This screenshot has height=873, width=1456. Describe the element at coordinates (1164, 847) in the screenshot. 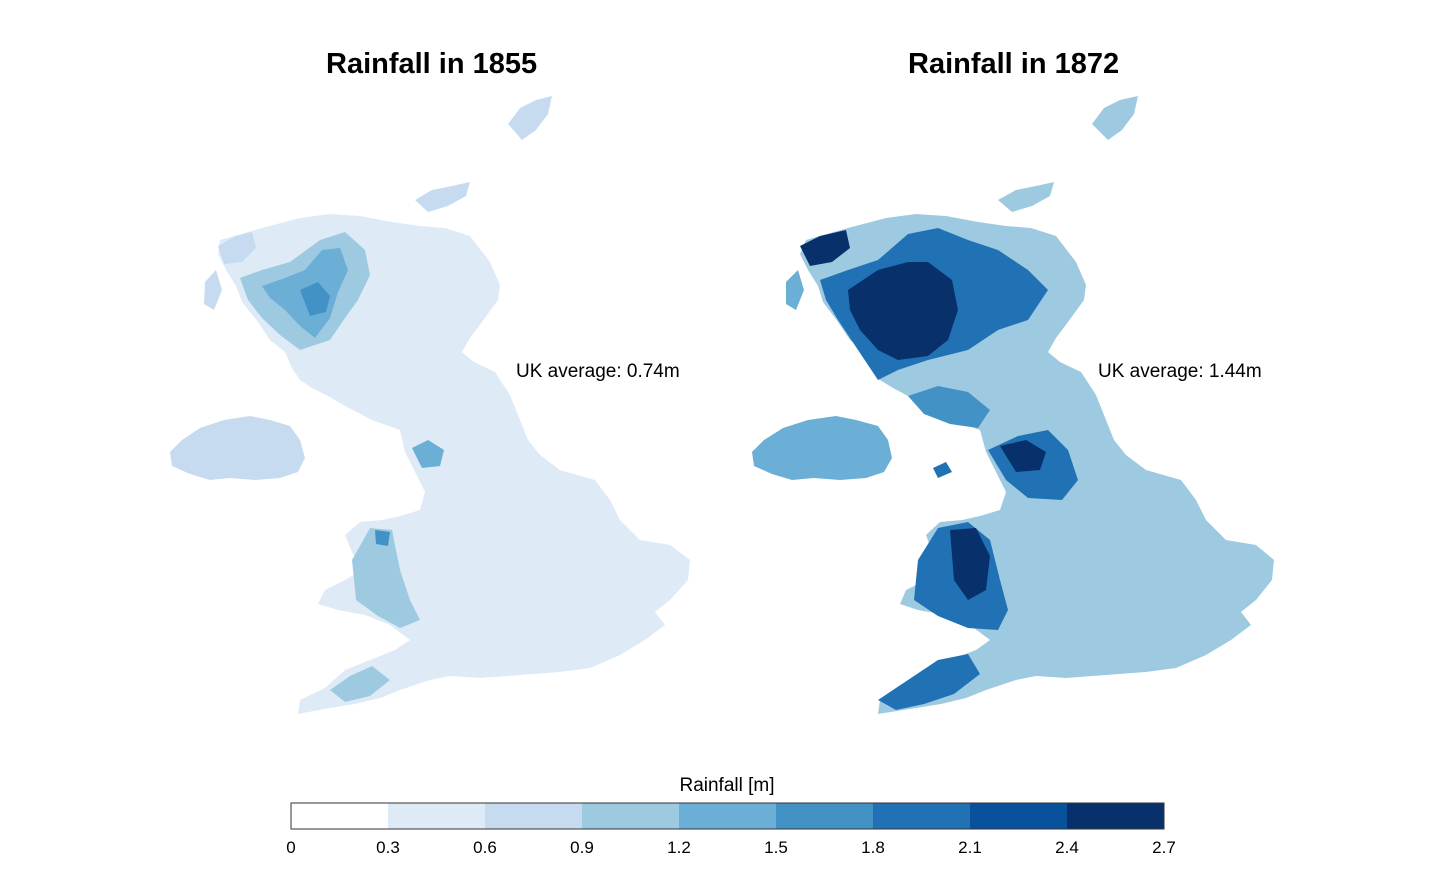

I see `colorbar-tick-label: 2.7` at that location.